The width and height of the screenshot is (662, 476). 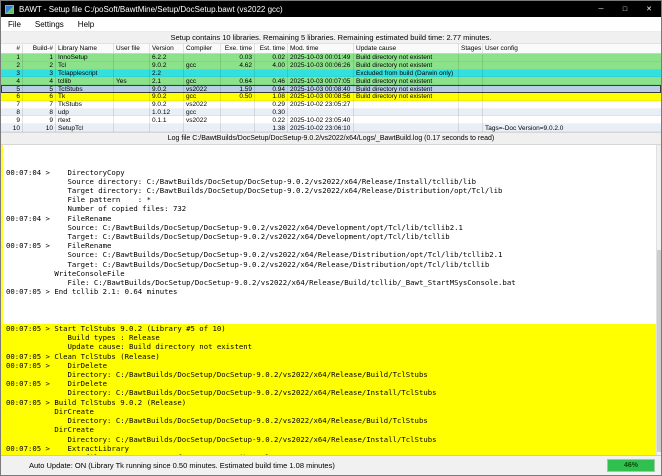 I want to click on cell-index: 10, so click(x=12, y=128).